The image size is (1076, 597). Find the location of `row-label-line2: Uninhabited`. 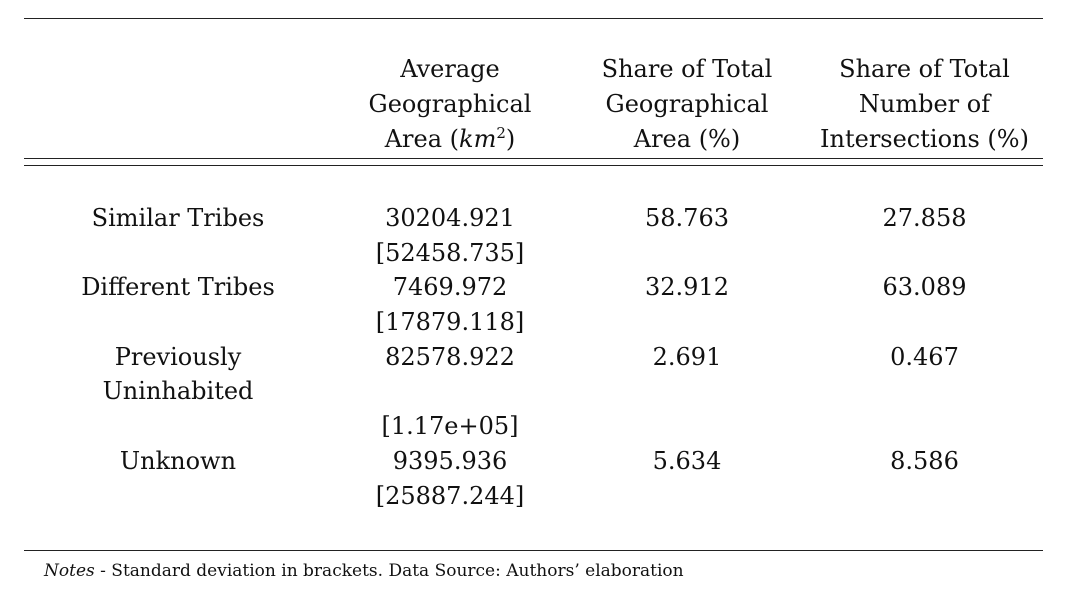

row-label-line2: Uninhabited is located at coordinates (178, 391).